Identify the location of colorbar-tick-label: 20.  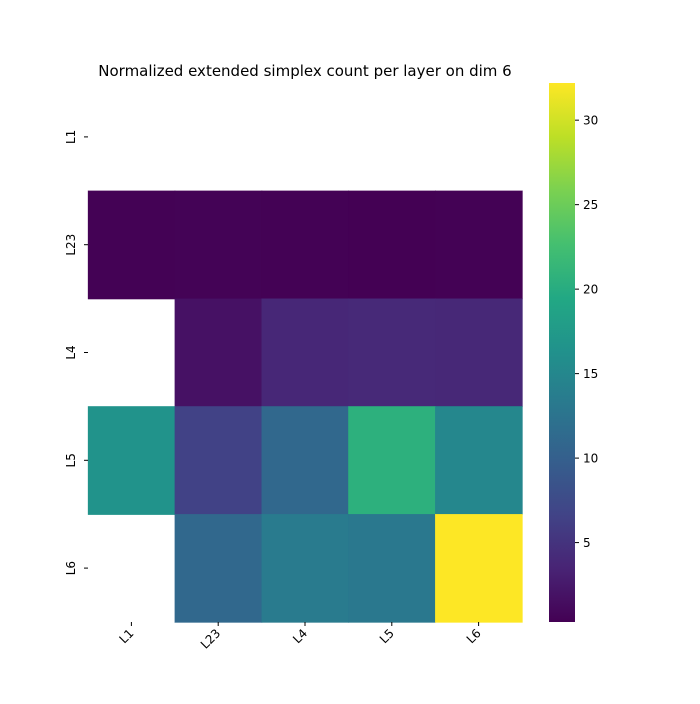
(590, 290).